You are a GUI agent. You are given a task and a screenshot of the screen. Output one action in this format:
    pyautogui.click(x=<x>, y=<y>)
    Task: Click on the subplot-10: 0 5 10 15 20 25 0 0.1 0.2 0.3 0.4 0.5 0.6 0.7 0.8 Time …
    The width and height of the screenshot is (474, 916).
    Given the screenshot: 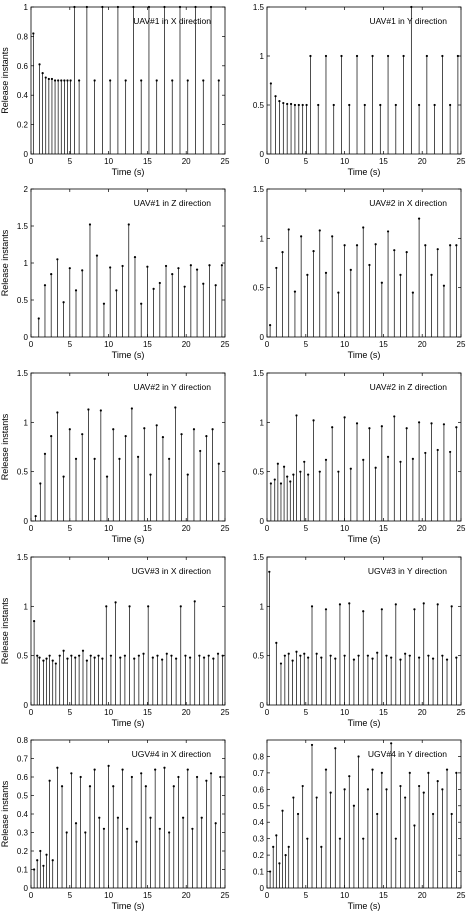 What is the action you would take?
    pyautogui.click(x=359, y=825)
    